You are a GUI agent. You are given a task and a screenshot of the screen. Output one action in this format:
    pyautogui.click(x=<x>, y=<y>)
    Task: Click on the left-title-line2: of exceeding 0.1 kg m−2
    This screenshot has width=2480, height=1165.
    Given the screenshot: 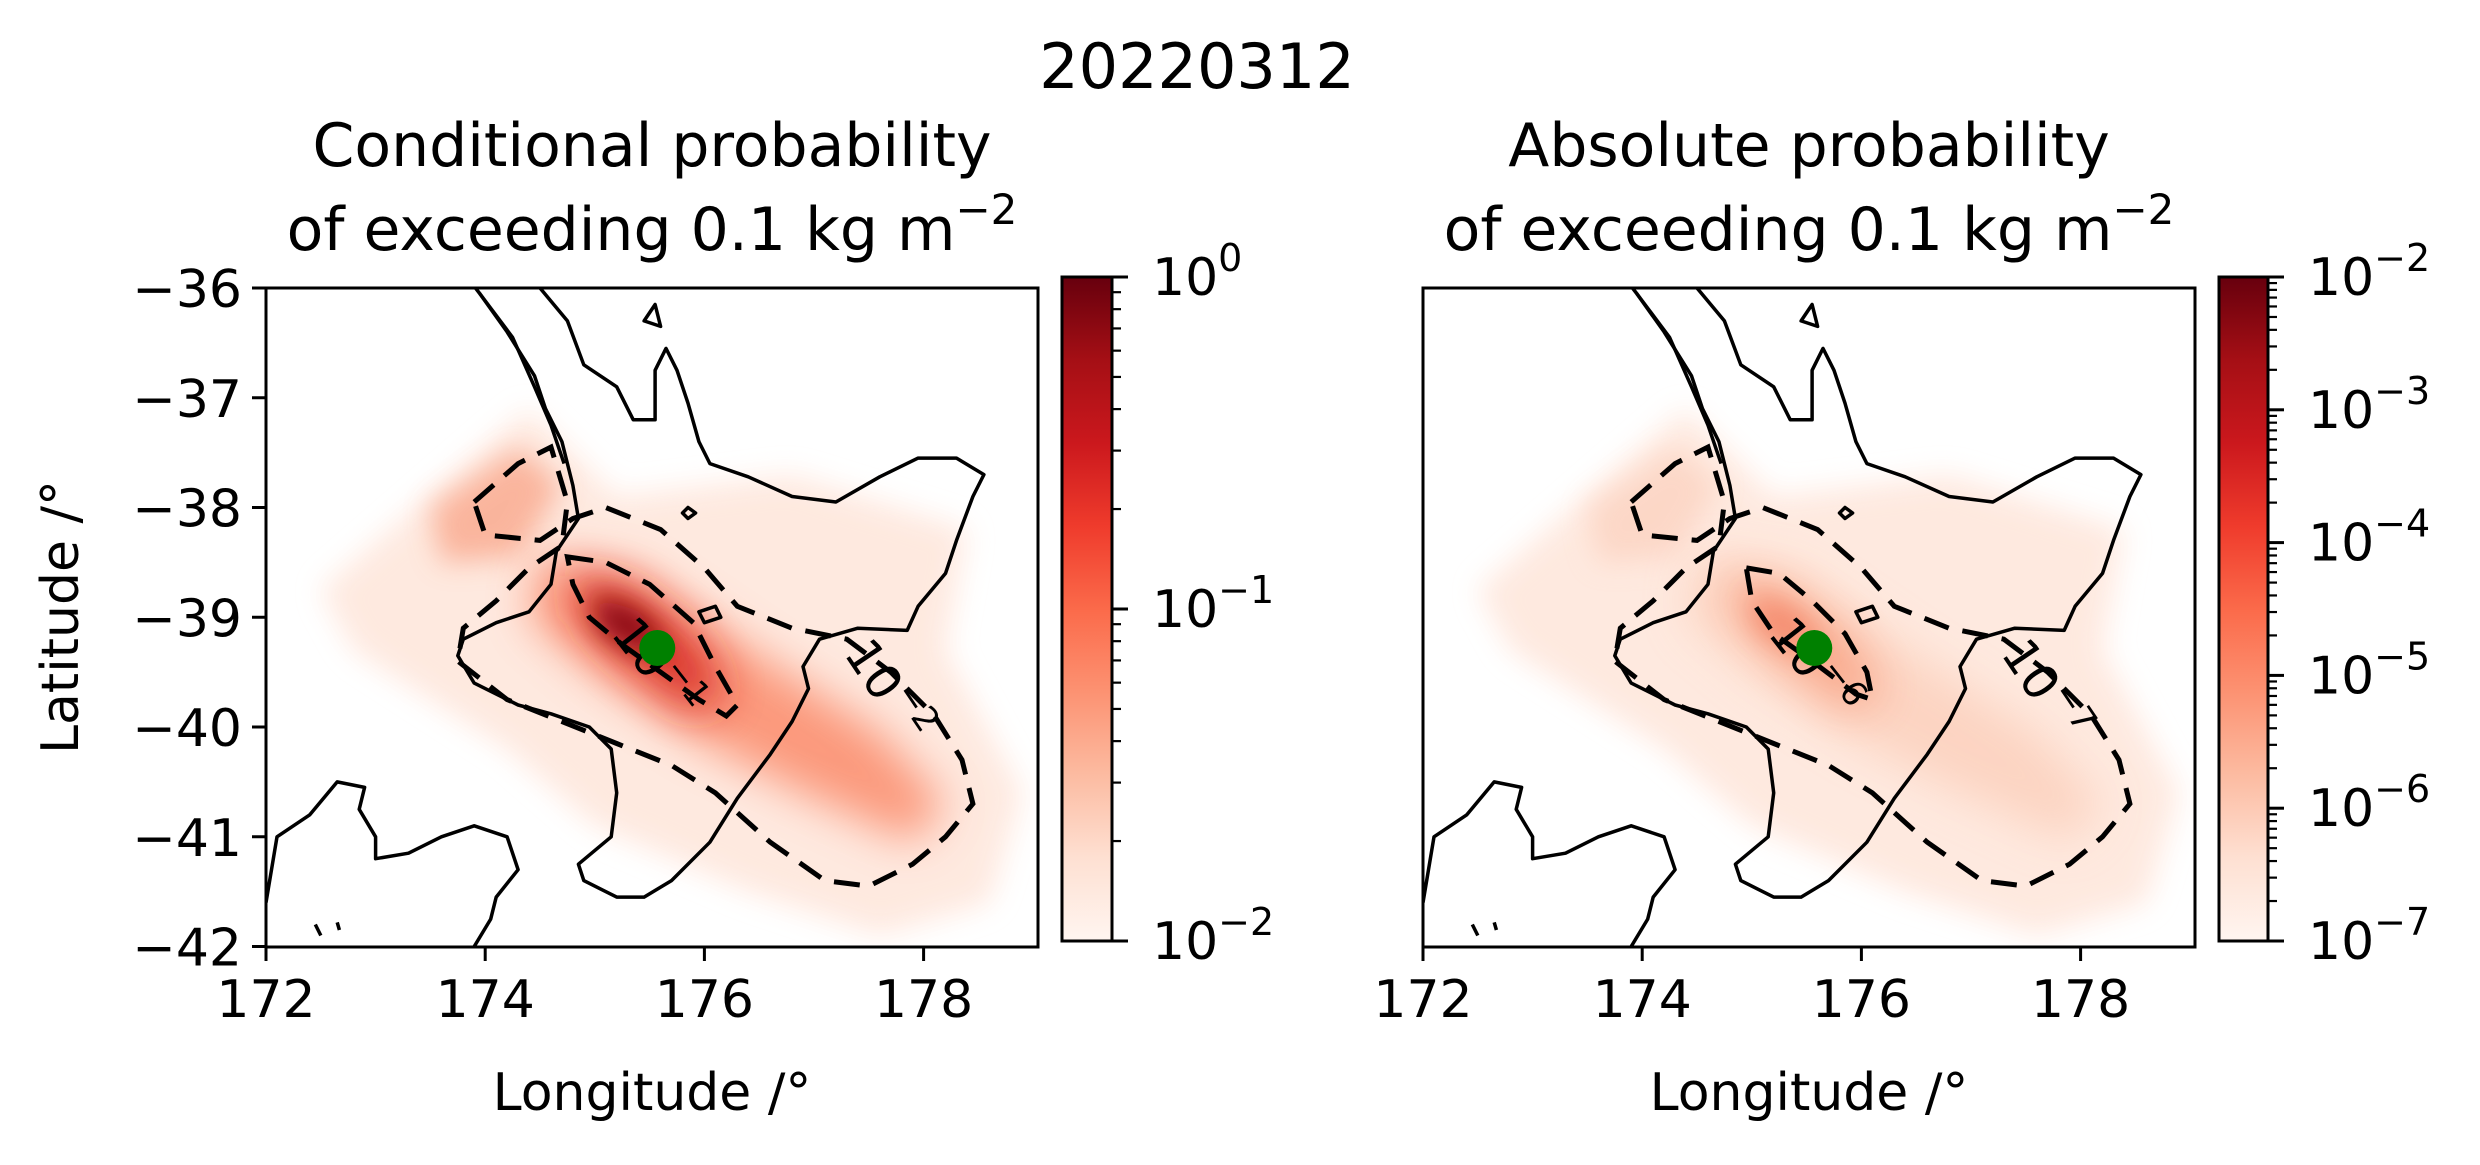 What is the action you would take?
    pyautogui.click(x=652, y=225)
    